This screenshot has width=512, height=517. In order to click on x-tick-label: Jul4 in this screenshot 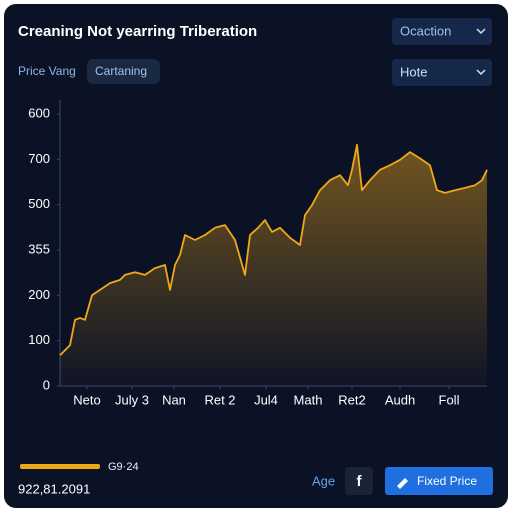, I will do `click(266, 399)`.